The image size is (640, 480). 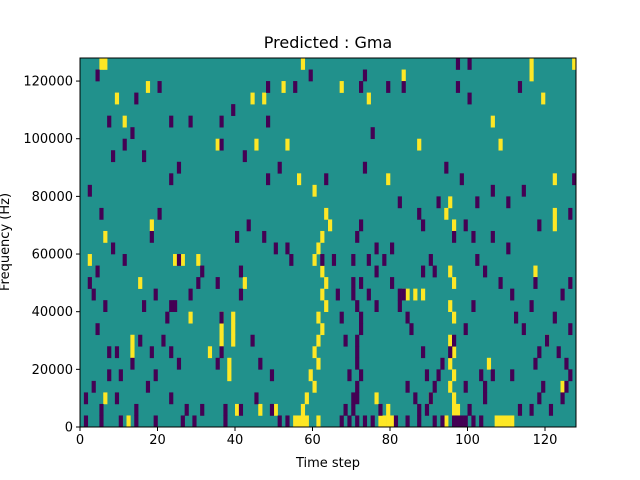 What do you see at coordinates (52, 370) in the screenshot?
I see `y-tick-label: 20000` at bounding box center [52, 370].